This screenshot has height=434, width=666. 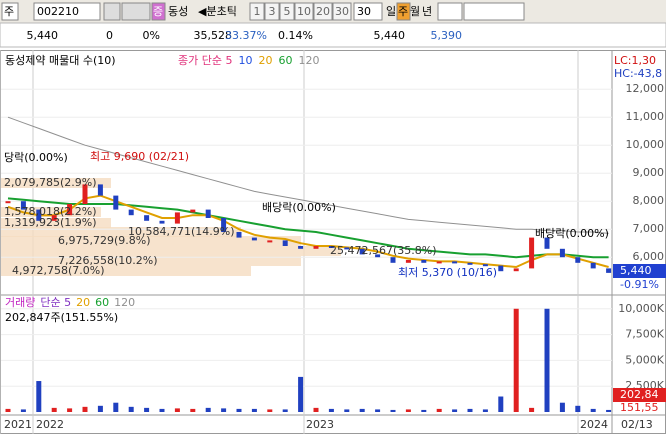 I want to click on profile-label: 25,472,567(35.8%), so click(x=383, y=250).